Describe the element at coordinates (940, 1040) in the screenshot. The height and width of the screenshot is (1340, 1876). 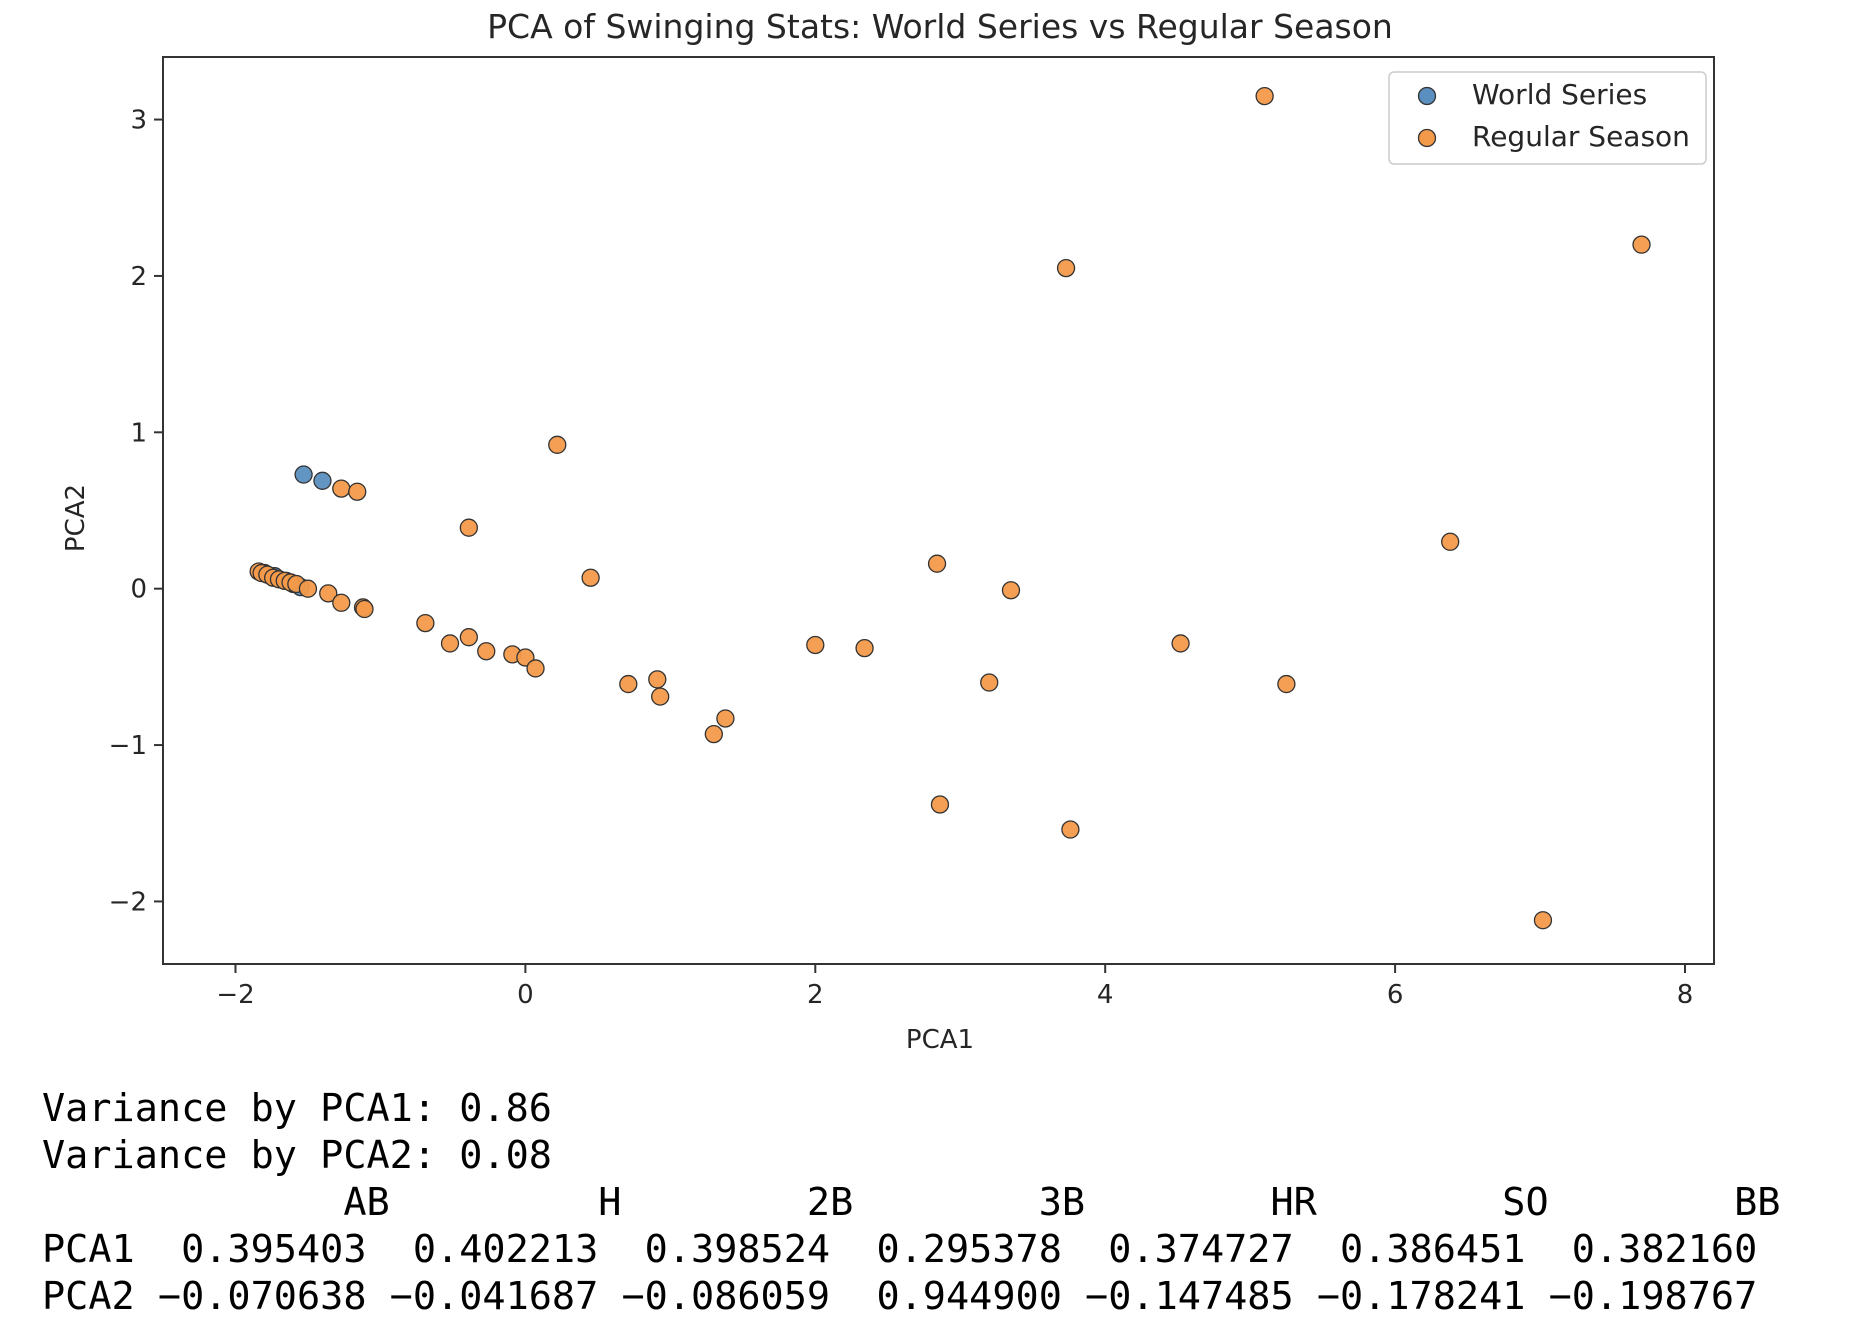
I see `x-axis-label: PCA1` at that location.